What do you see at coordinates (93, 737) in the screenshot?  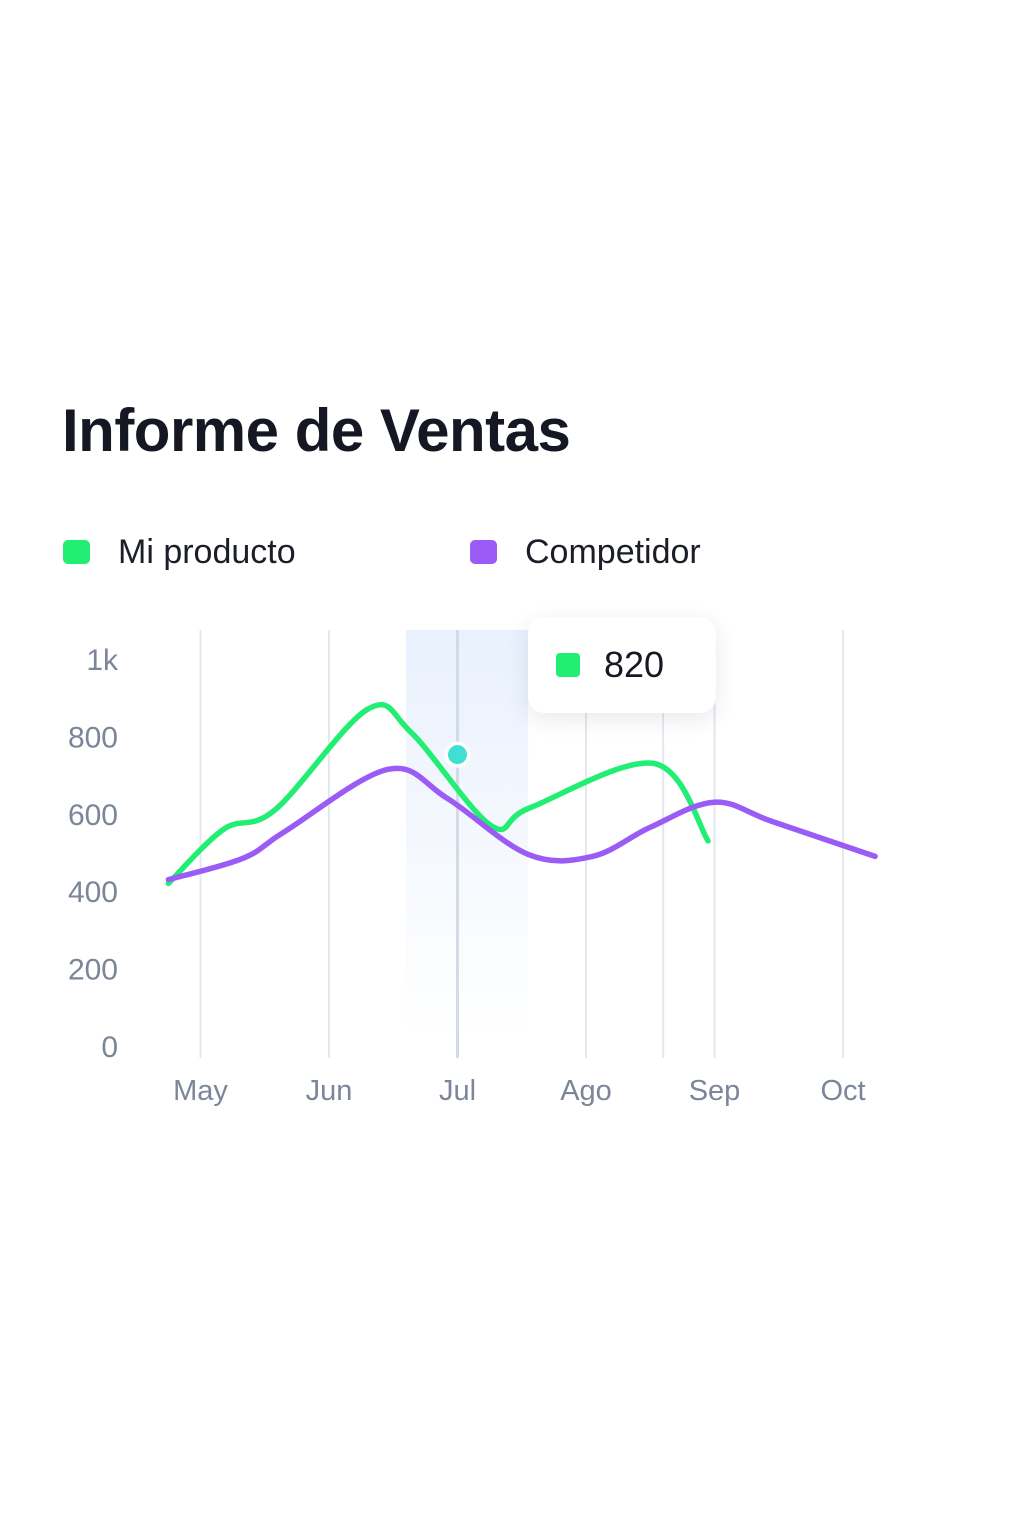 I see `y-tick-label-800: 800` at bounding box center [93, 737].